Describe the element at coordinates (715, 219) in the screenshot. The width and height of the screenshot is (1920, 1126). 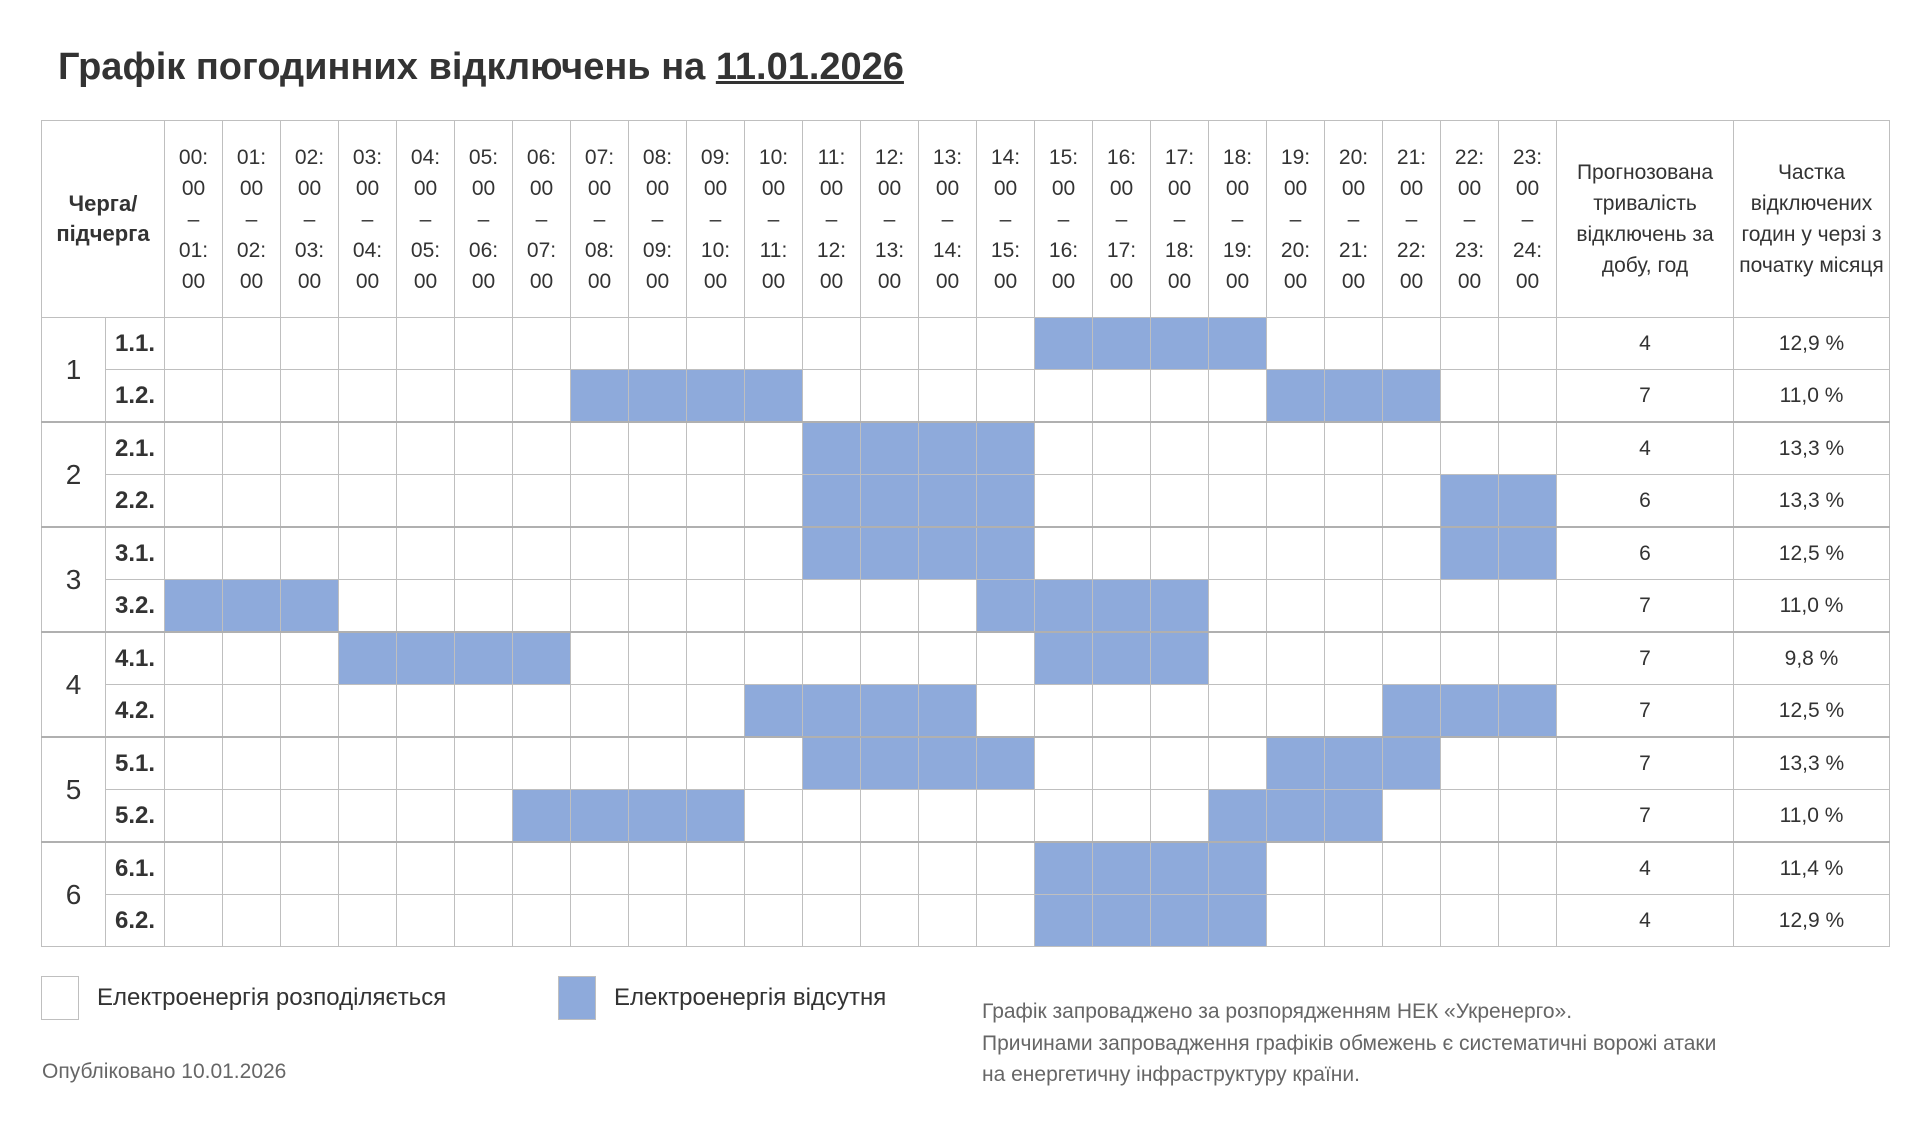
I see `hour-header: 09: 00 – 10: 00` at that location.